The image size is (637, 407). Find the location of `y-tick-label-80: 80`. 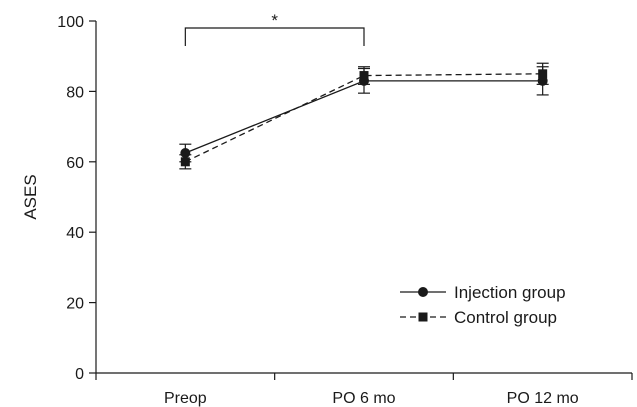

y-tick-label-80: 80 is located at coordinates (75, 92).